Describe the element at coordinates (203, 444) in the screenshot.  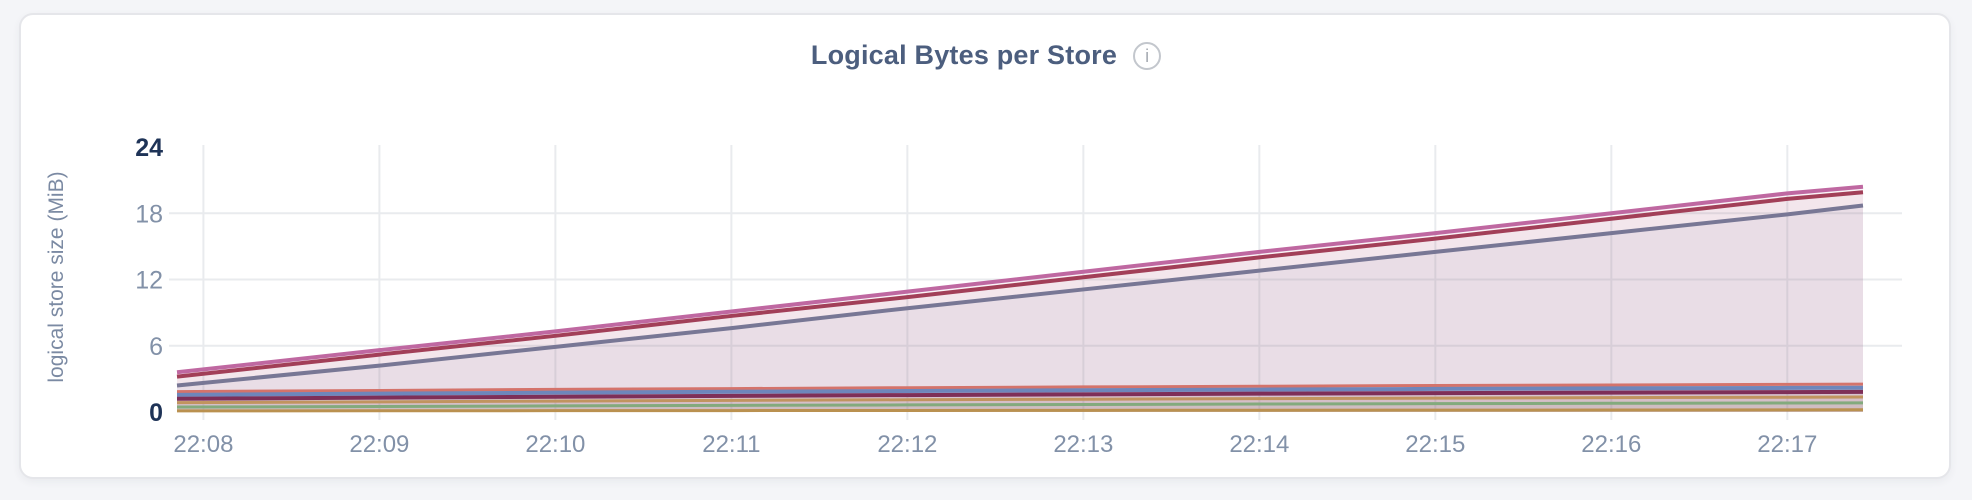
I see `x-tick-label: 22:08` at that location.